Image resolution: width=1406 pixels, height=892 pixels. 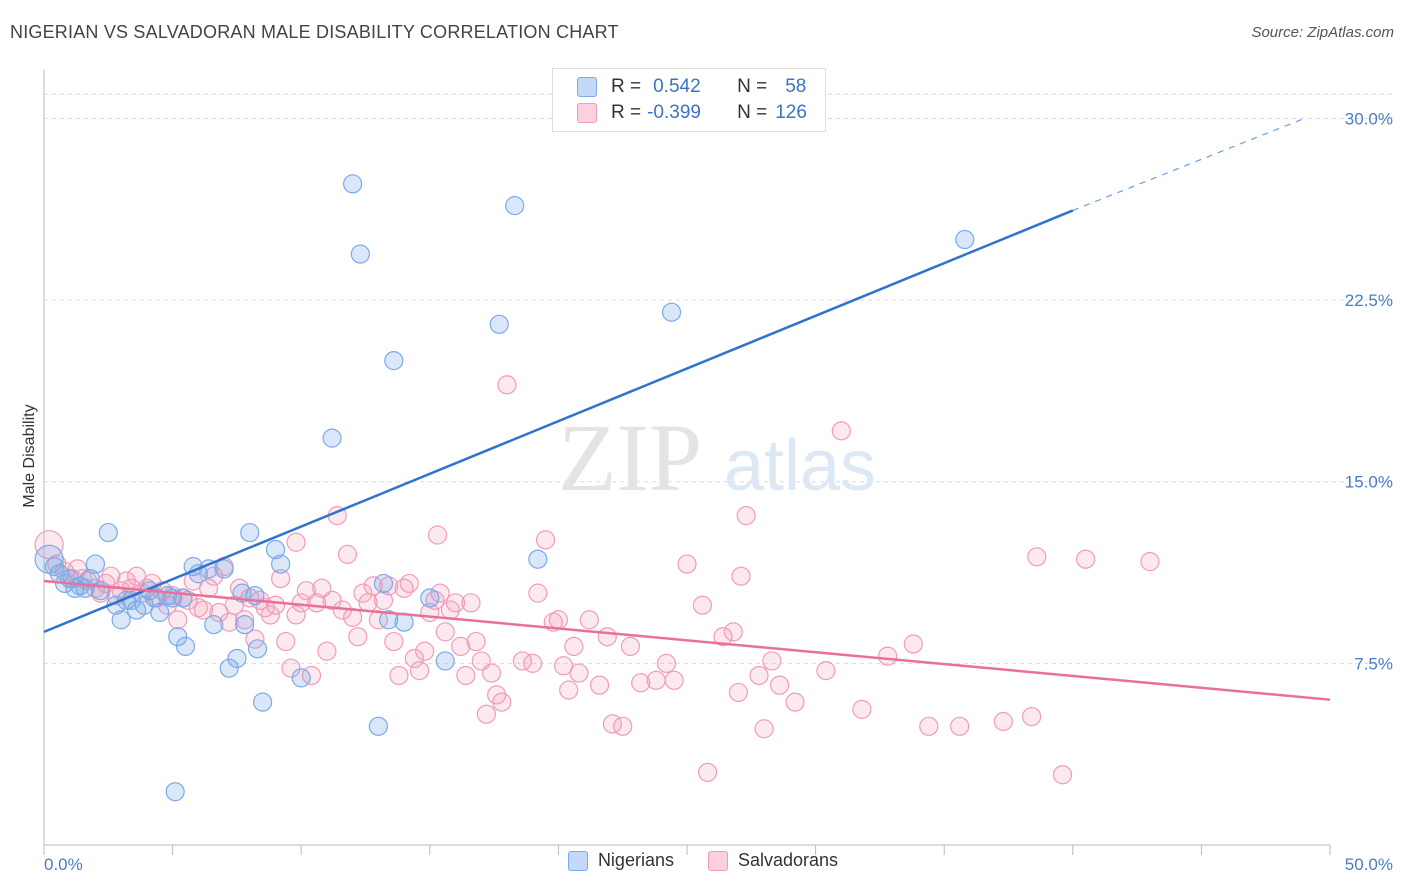 What do you see at coordinates (1188, 164) in the screenshot?
I see `nigerian-trend-extension` at bounding box center [1188, 164].